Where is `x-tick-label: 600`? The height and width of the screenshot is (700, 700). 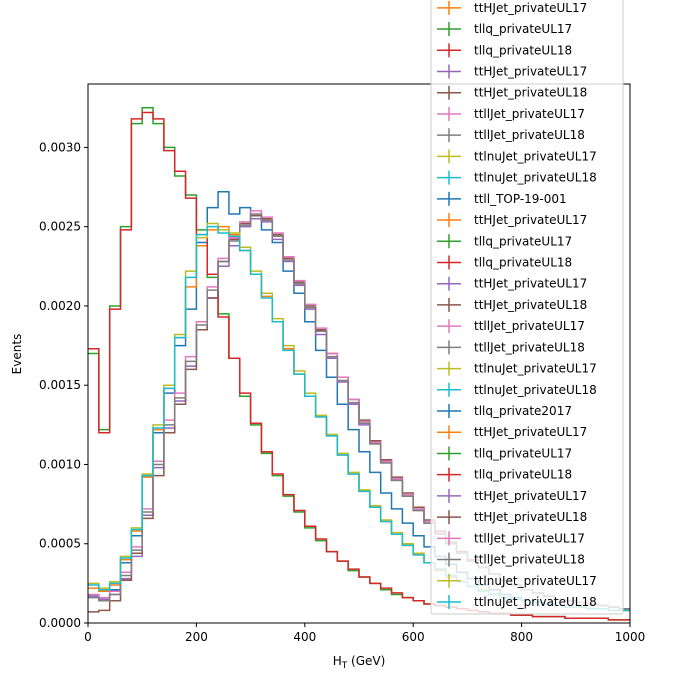
x-tick-label: 600 is located at coordinates (413, 637).